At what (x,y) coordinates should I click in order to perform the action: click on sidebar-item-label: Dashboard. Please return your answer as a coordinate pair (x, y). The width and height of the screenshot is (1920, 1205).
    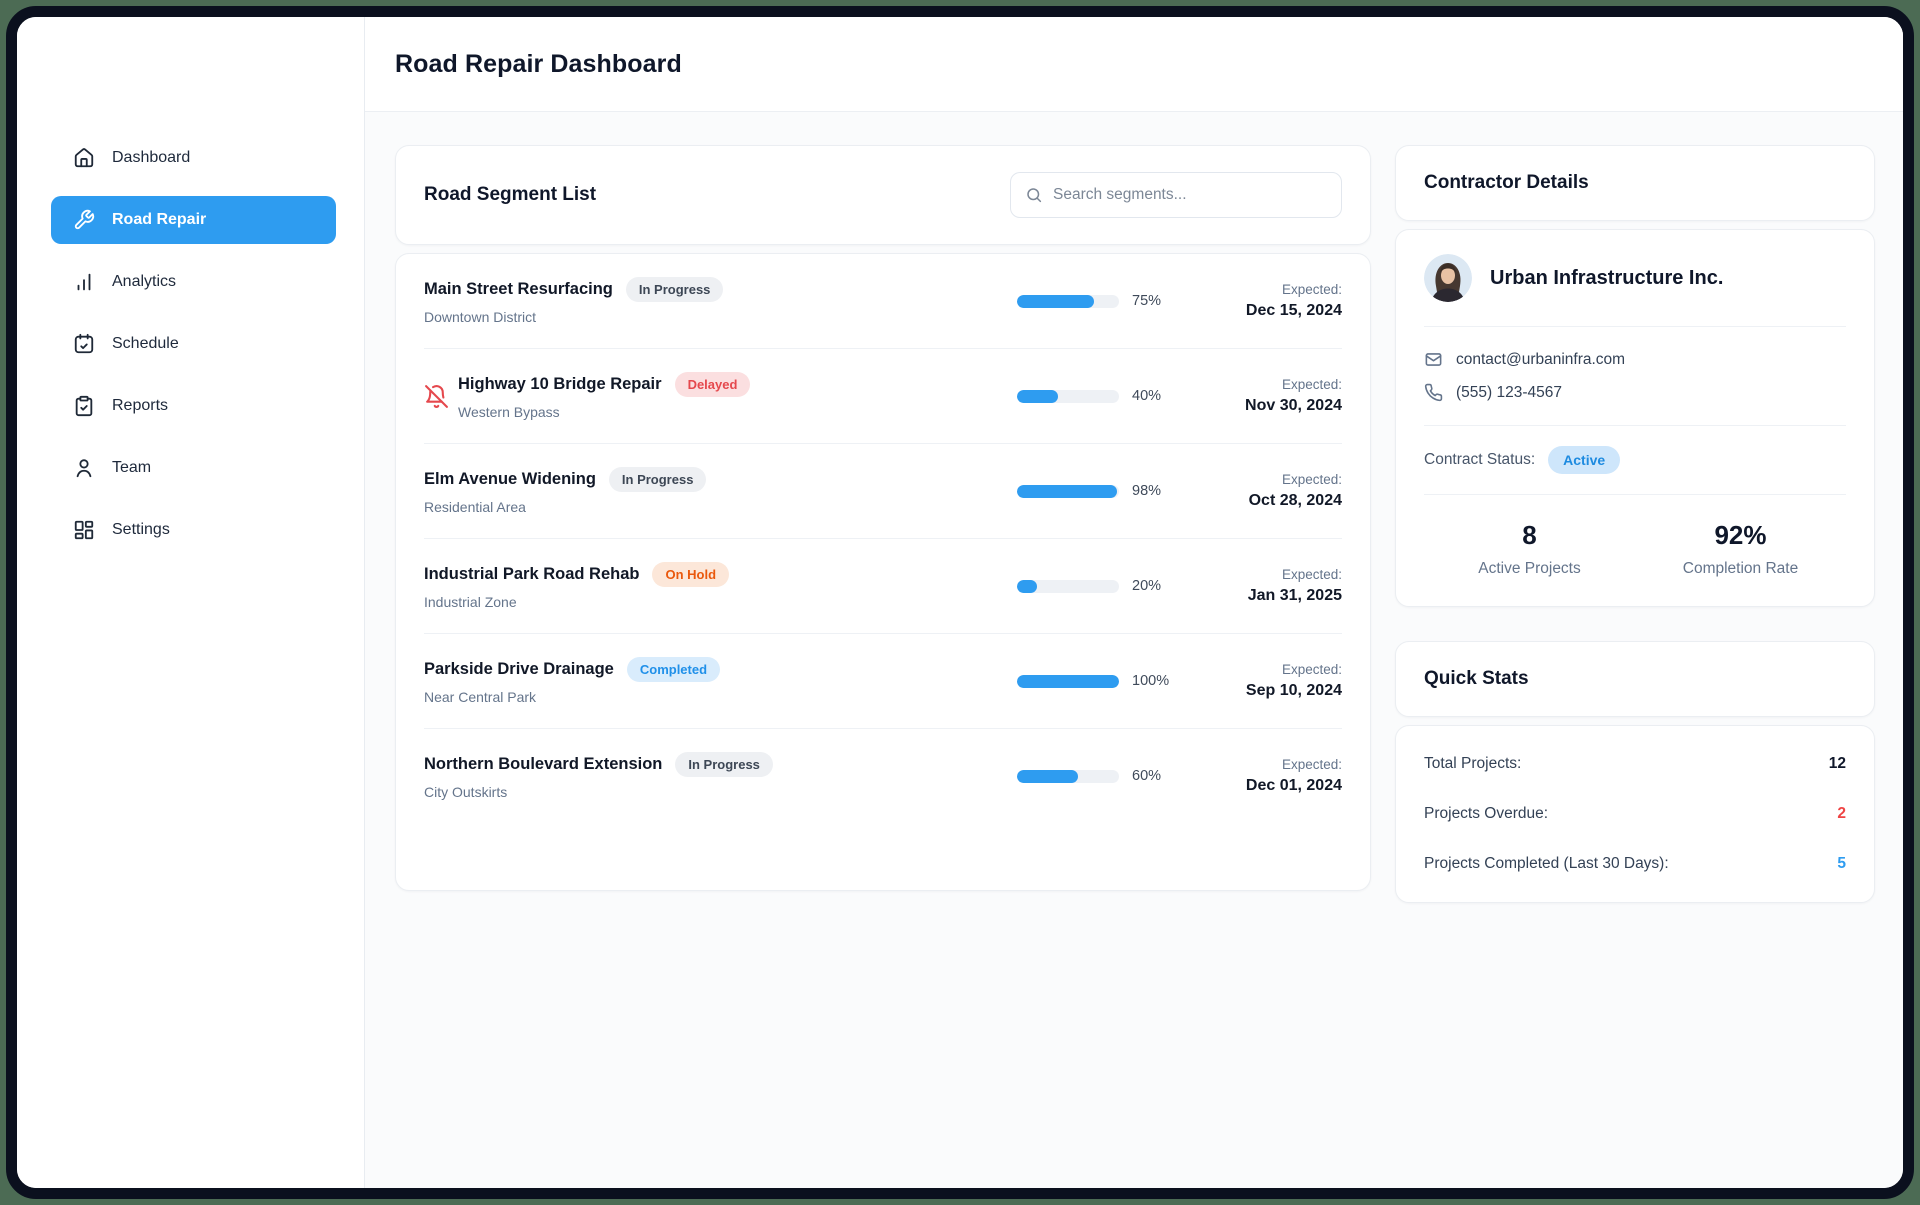
    Looking at the image, I should click on (151, 157).